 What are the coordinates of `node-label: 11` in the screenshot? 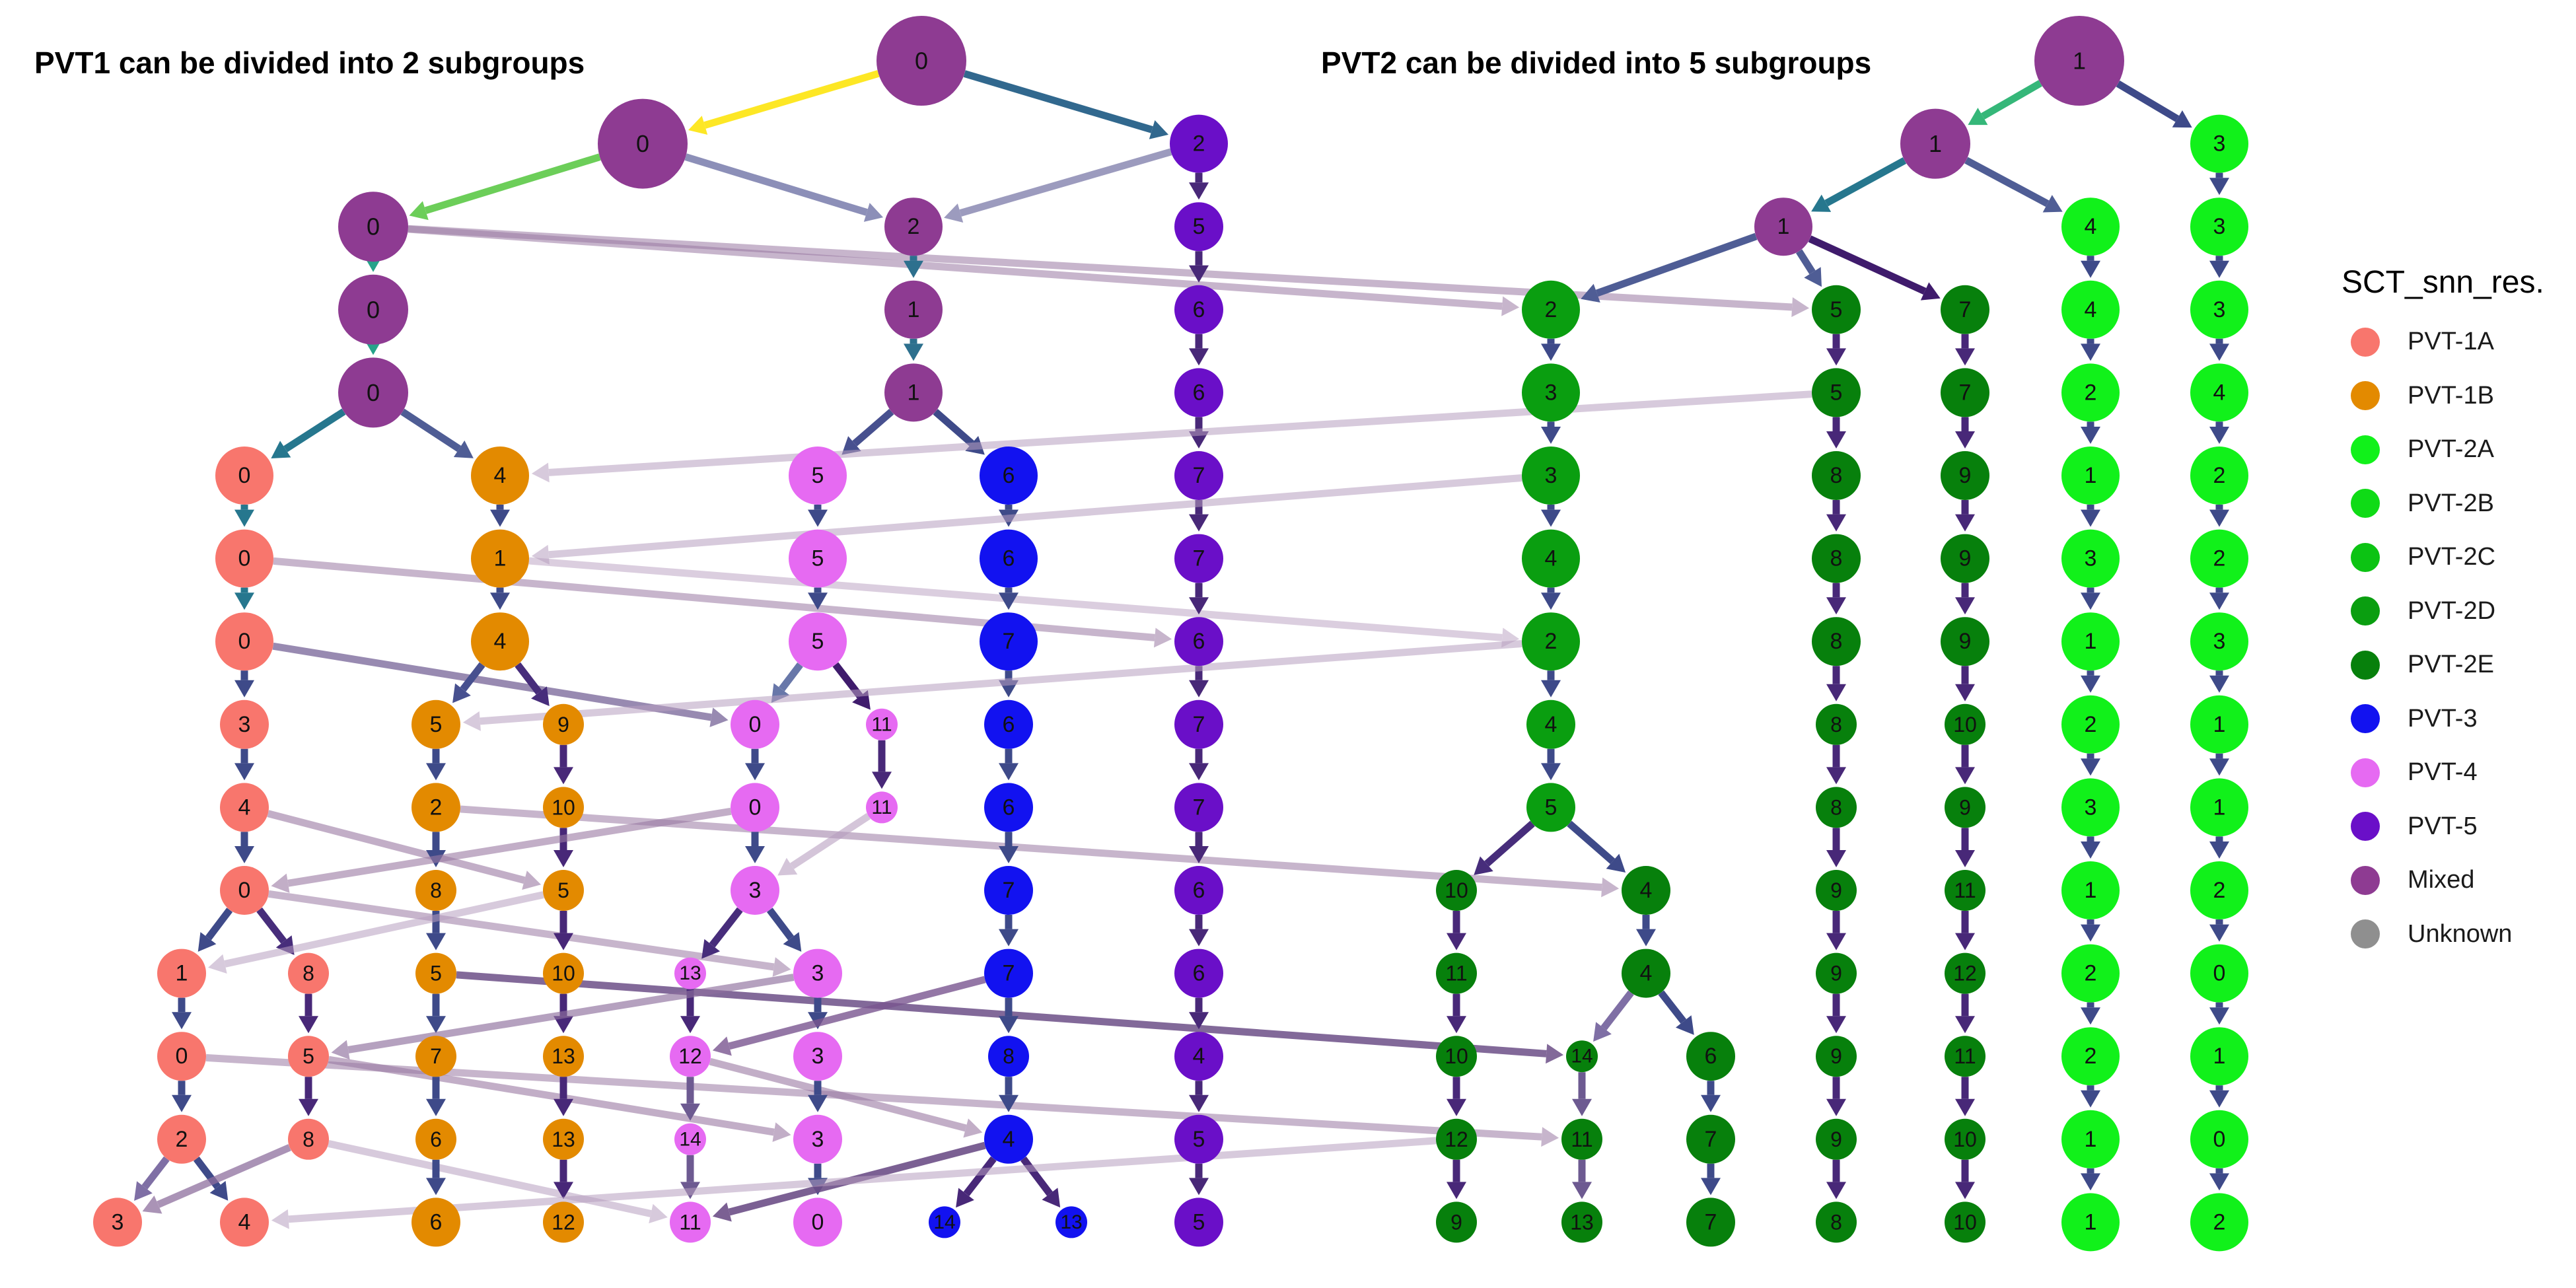 It's located at (1456, 974).